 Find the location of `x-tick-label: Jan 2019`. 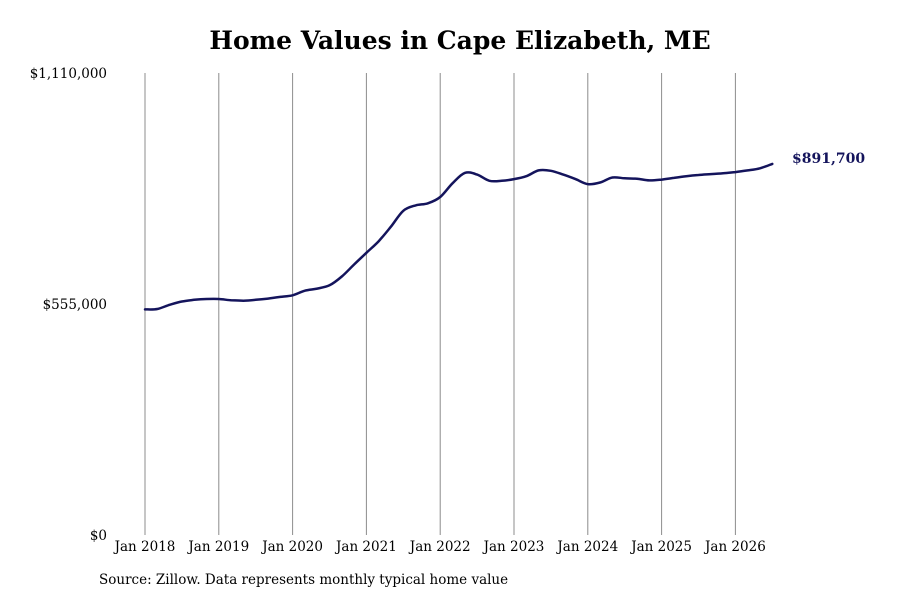

x-tick-label: Jan 2019 is located at coordinates (217, 547).